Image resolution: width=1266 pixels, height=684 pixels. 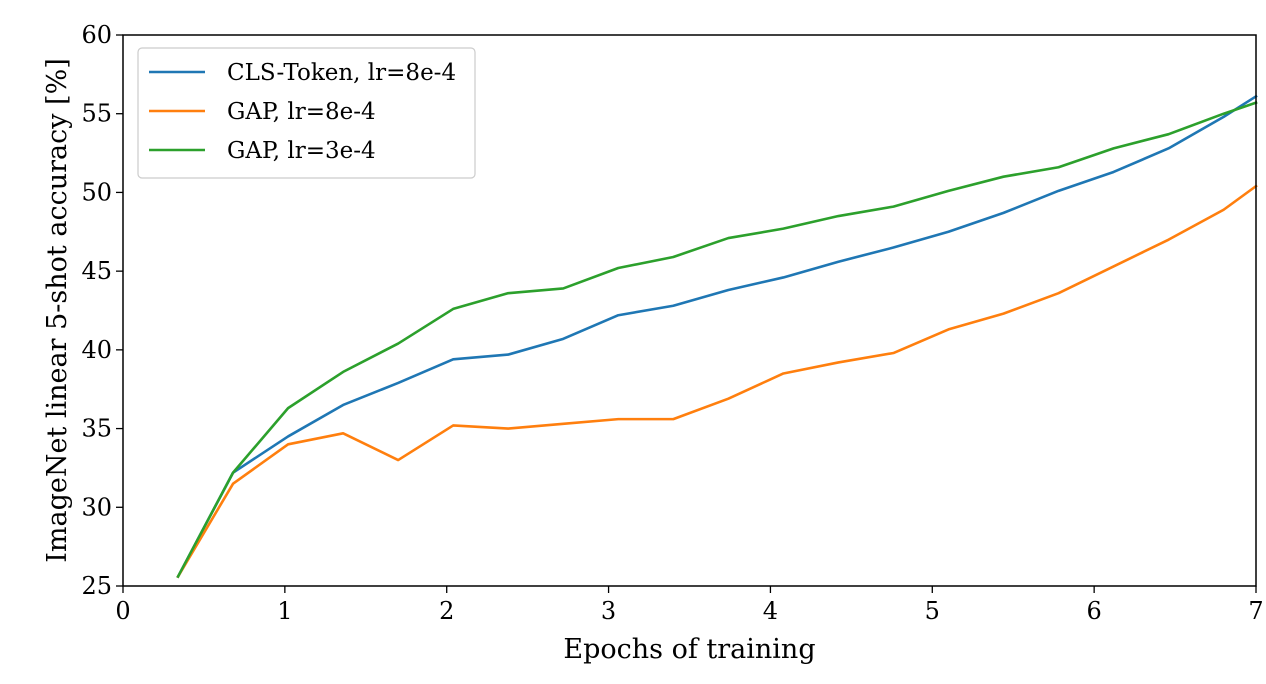 What do you see at coordinates (932, 611) in the screenshot?
I see `x-tick-label: 5` at bounding box center [932, 611].